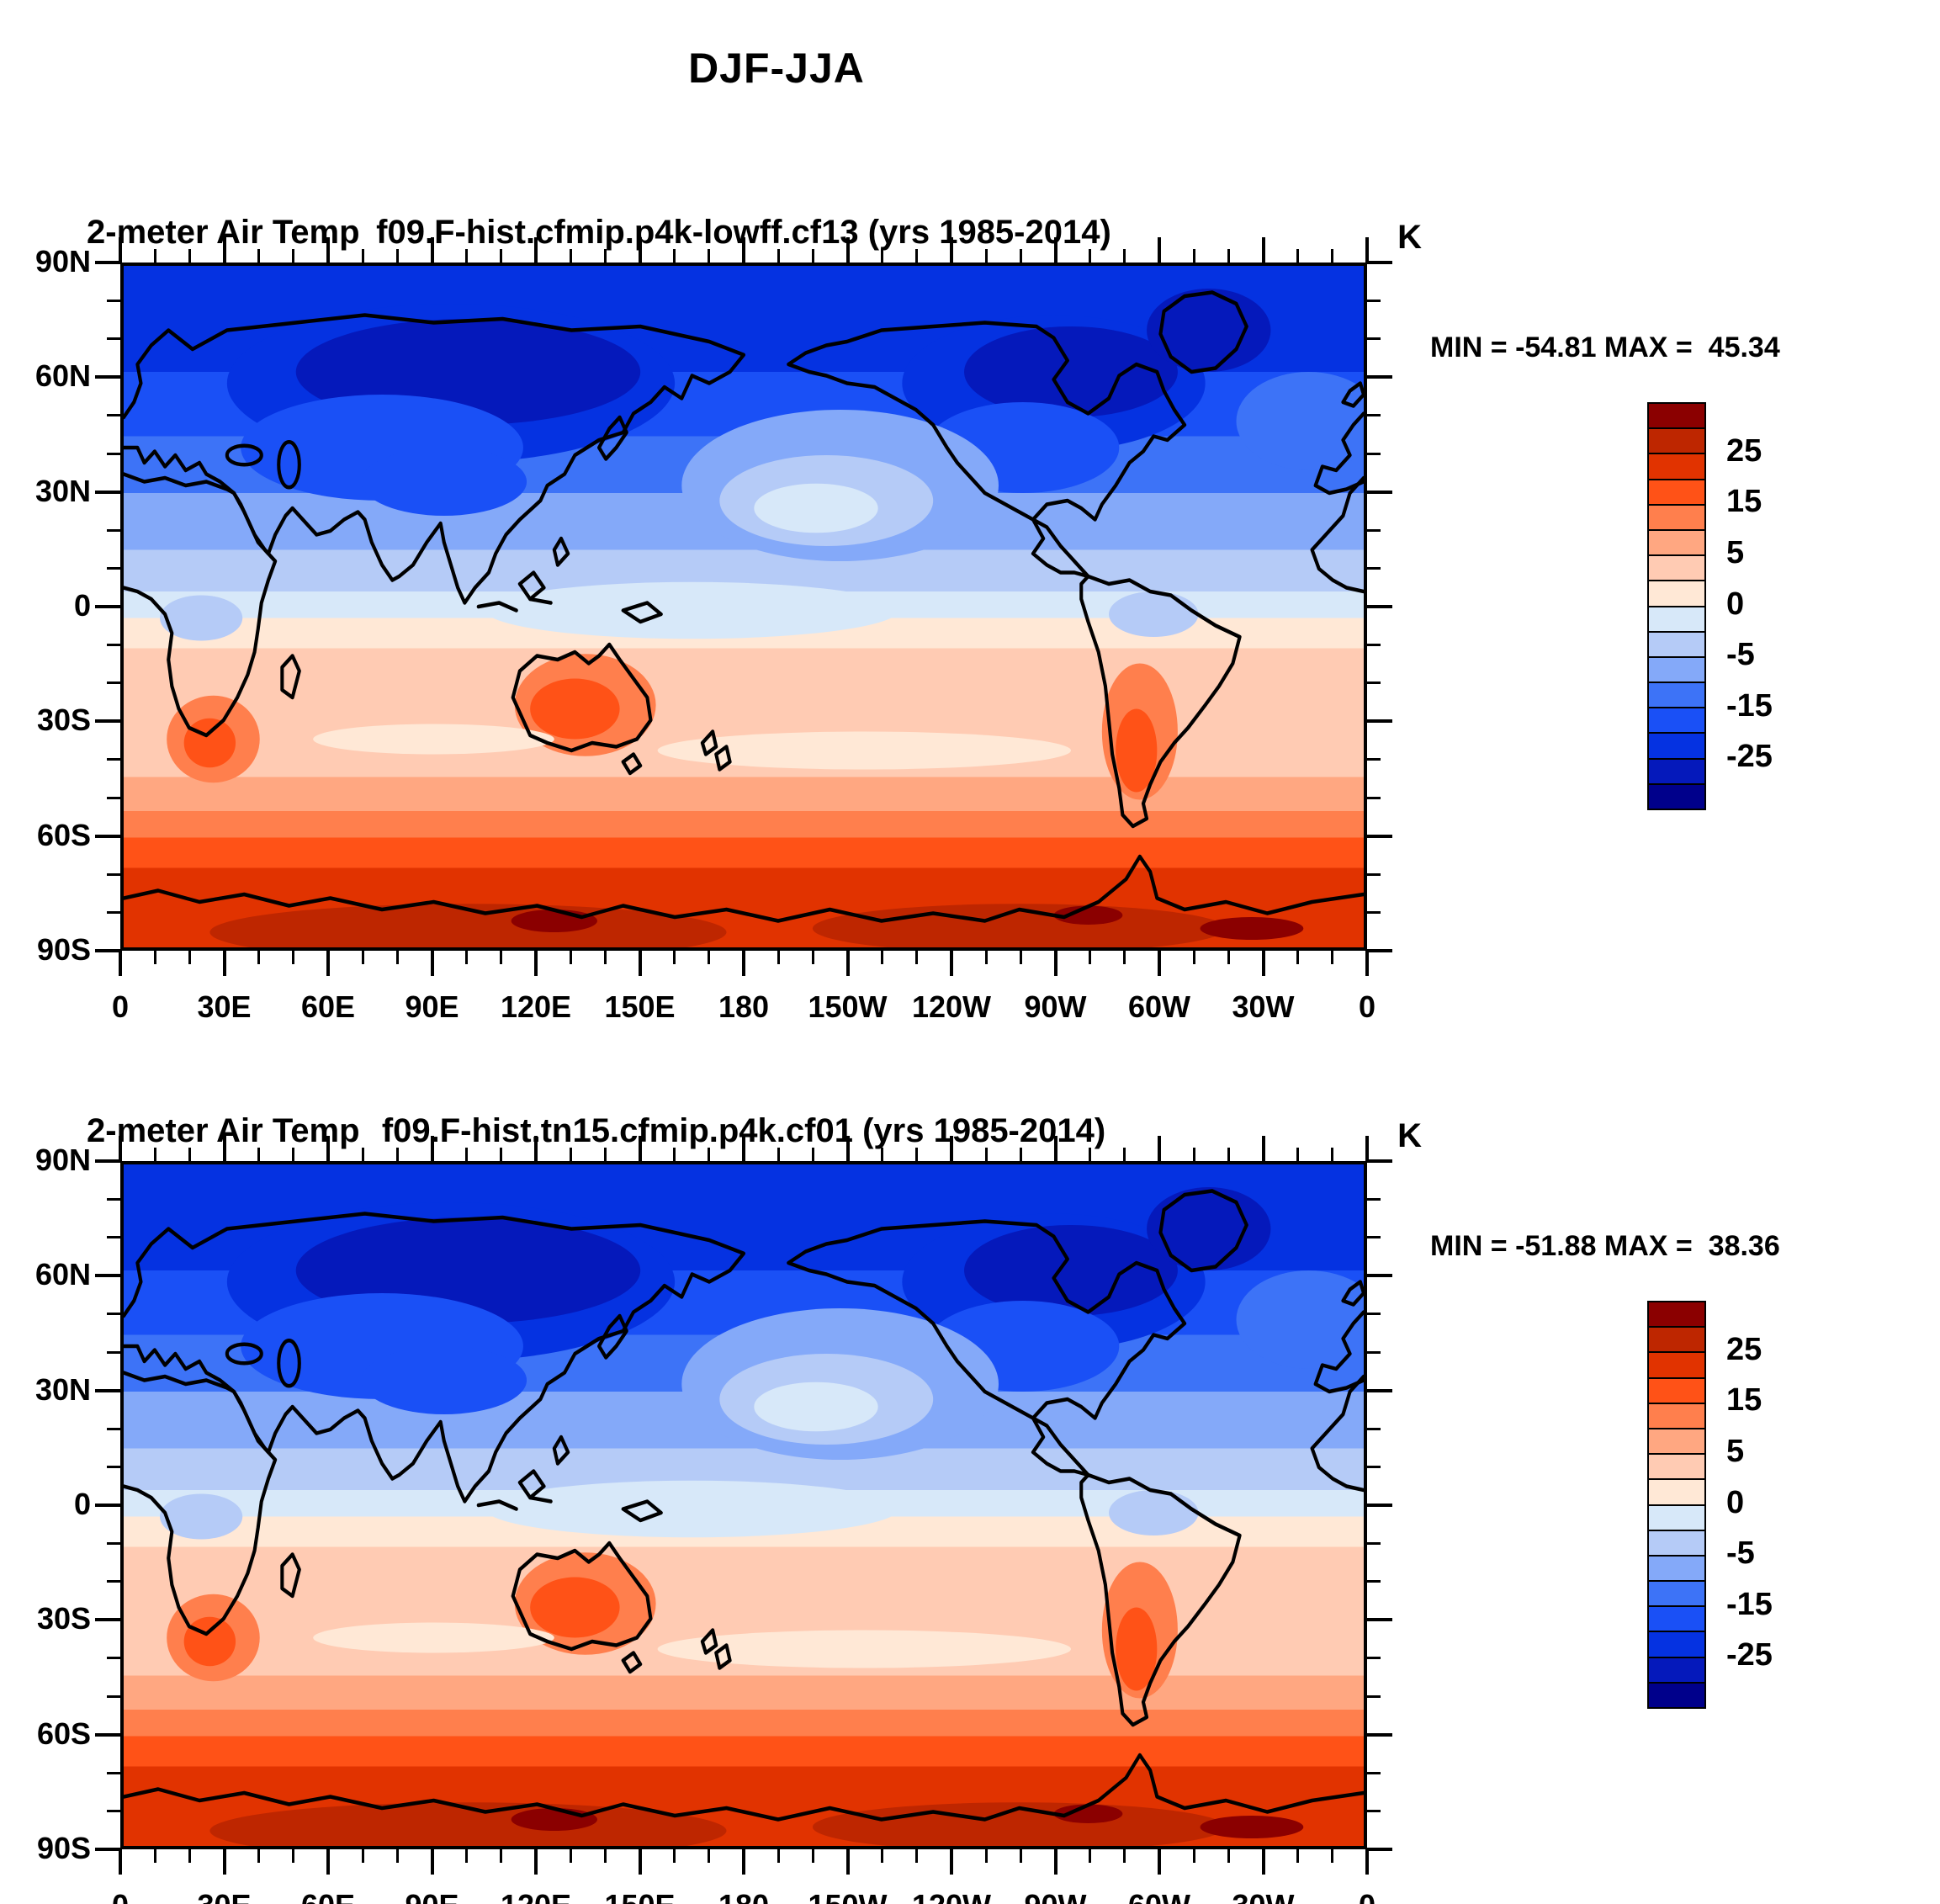  Describe the element at coordinates (1409, 1135) in the screenshot. I see `units-label: K` at that location.